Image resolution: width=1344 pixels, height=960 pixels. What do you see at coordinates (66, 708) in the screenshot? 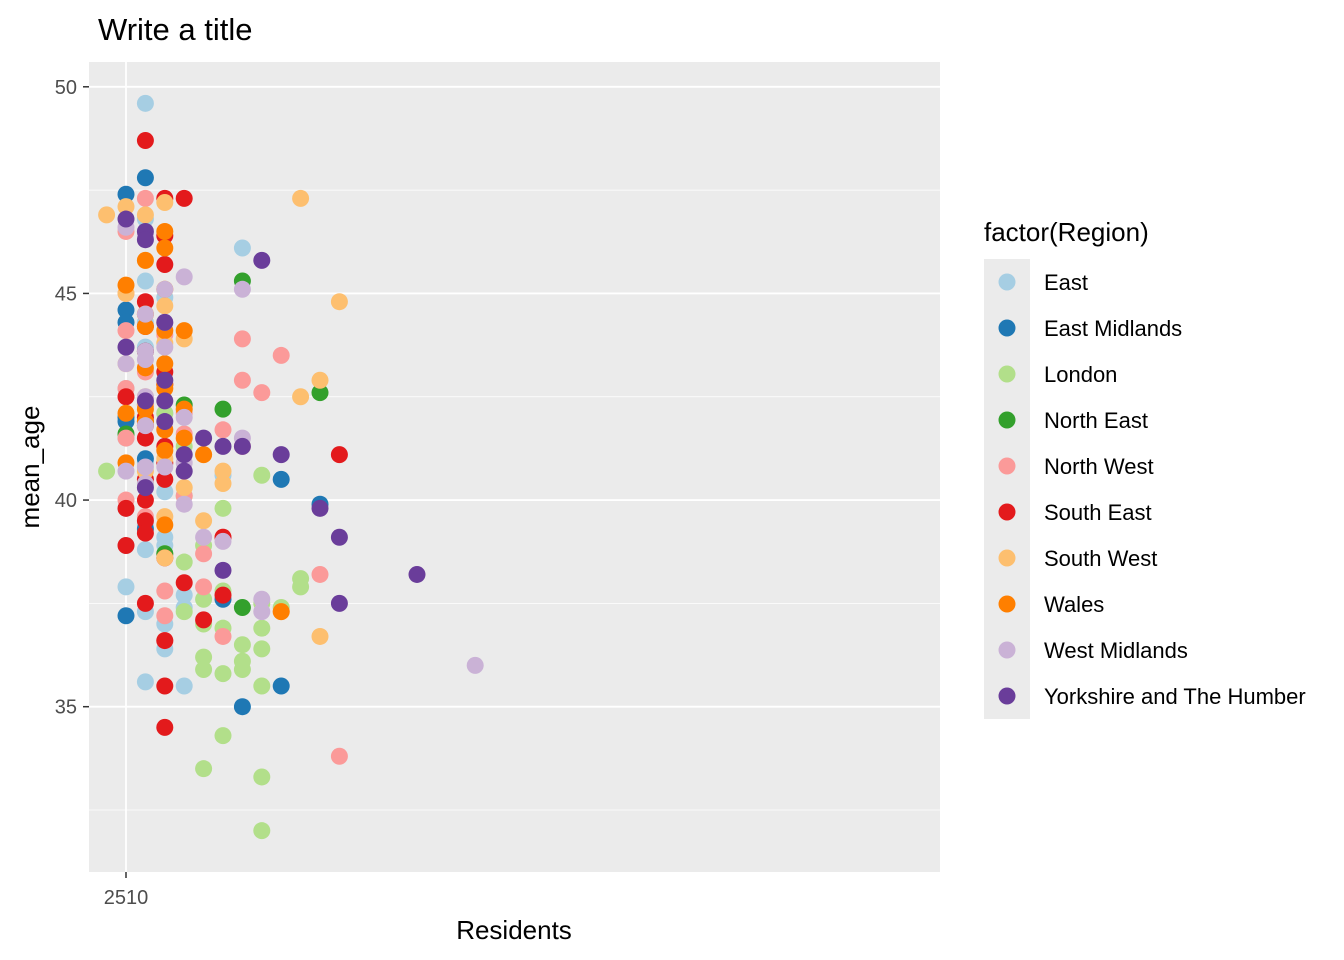
I see `y-tick-label: 35` at bounding box center [66, 708].